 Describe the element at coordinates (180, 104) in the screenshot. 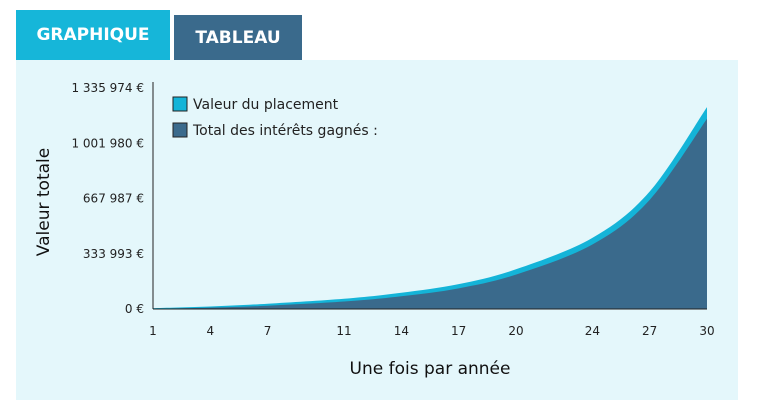

I see `legend-swatch-valeur` at that location.